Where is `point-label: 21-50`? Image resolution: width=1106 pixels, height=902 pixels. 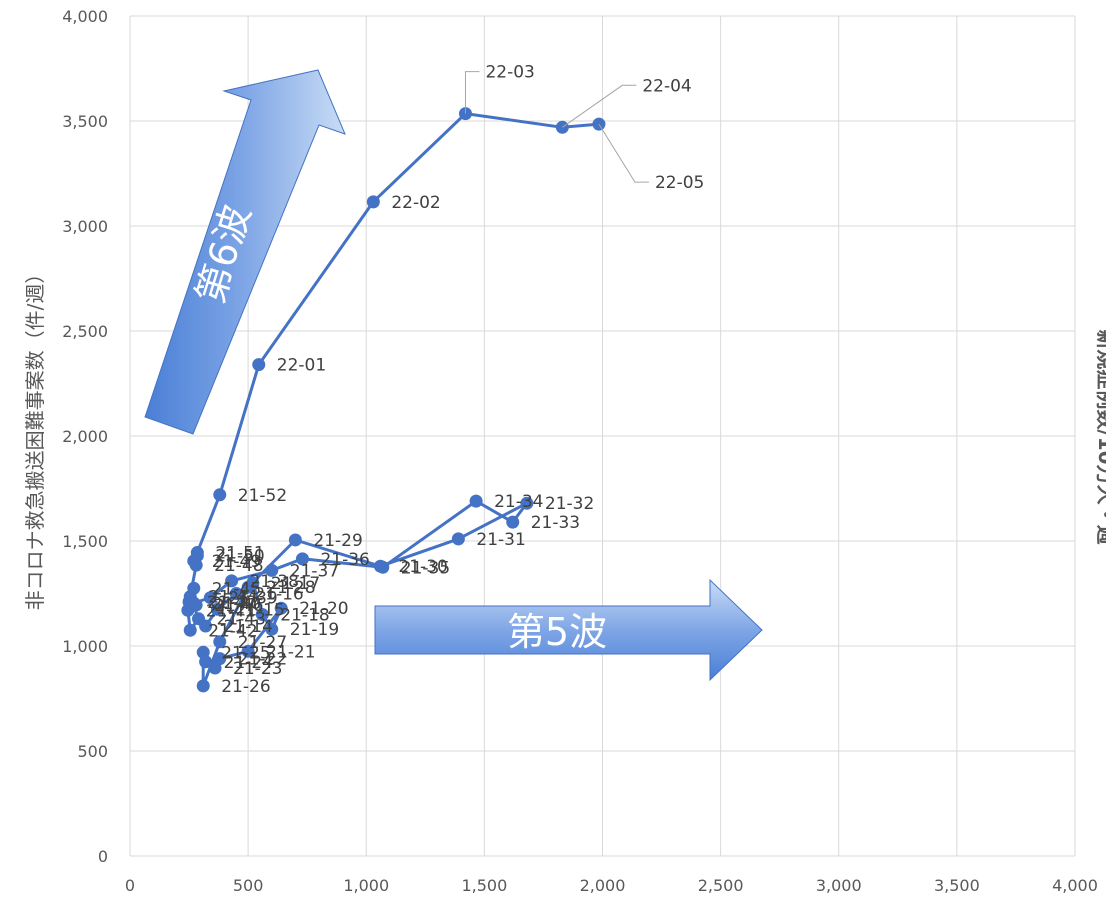 point-label: 21-50 is located at coordinates (239, 557).